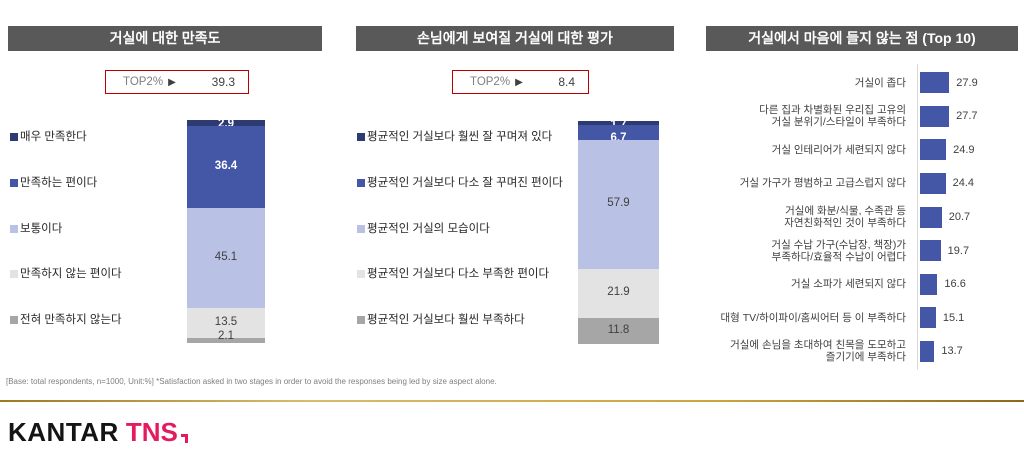  Describe the element at coordinates (967, 82) in the screenshot. I see `hbar-value-label: 27.9` at that location.